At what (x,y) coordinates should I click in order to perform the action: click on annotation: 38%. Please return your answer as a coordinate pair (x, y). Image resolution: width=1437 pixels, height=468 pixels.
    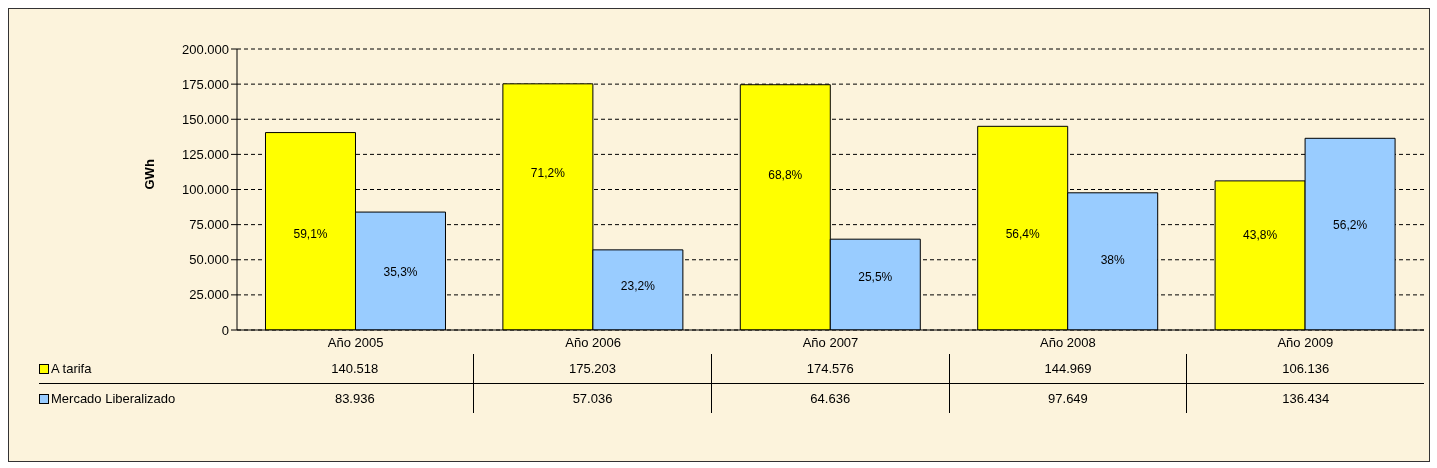
    Looking at the image, I should click on (1113, 260).